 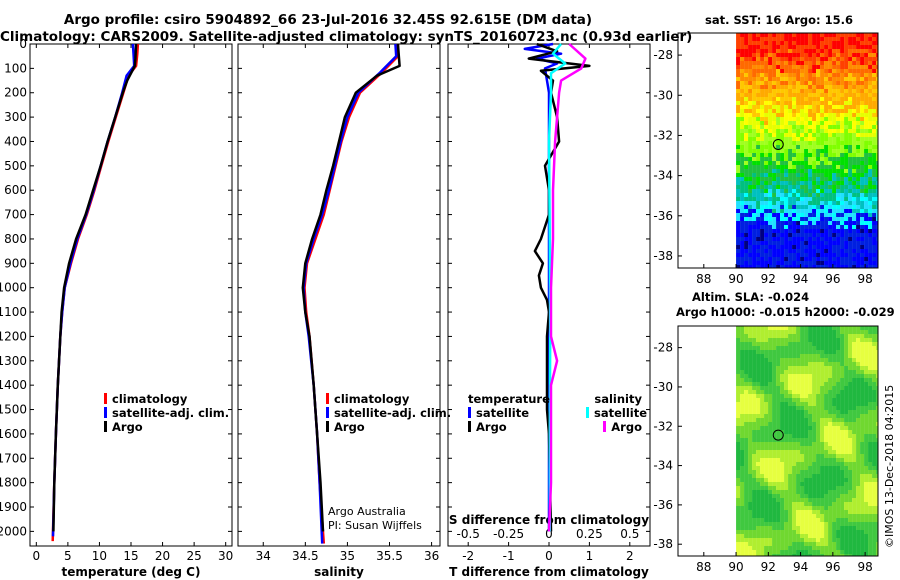 I want to click on note-argo-australia: Argo Australia, so click(x=367, y=511).